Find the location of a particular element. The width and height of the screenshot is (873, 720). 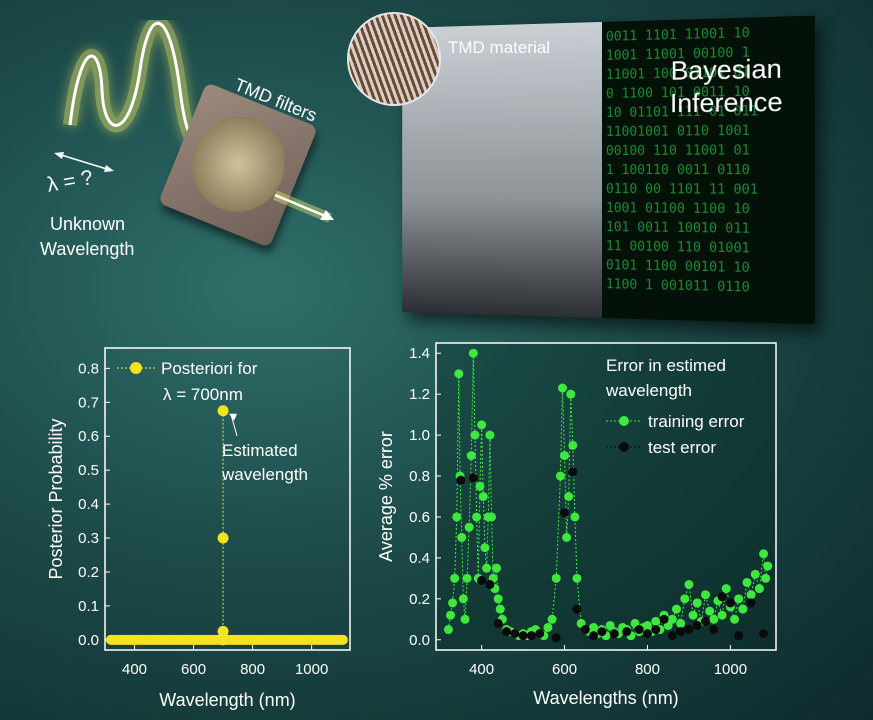

y-tick-label: 0.2 is located at coordinates (88, 572).